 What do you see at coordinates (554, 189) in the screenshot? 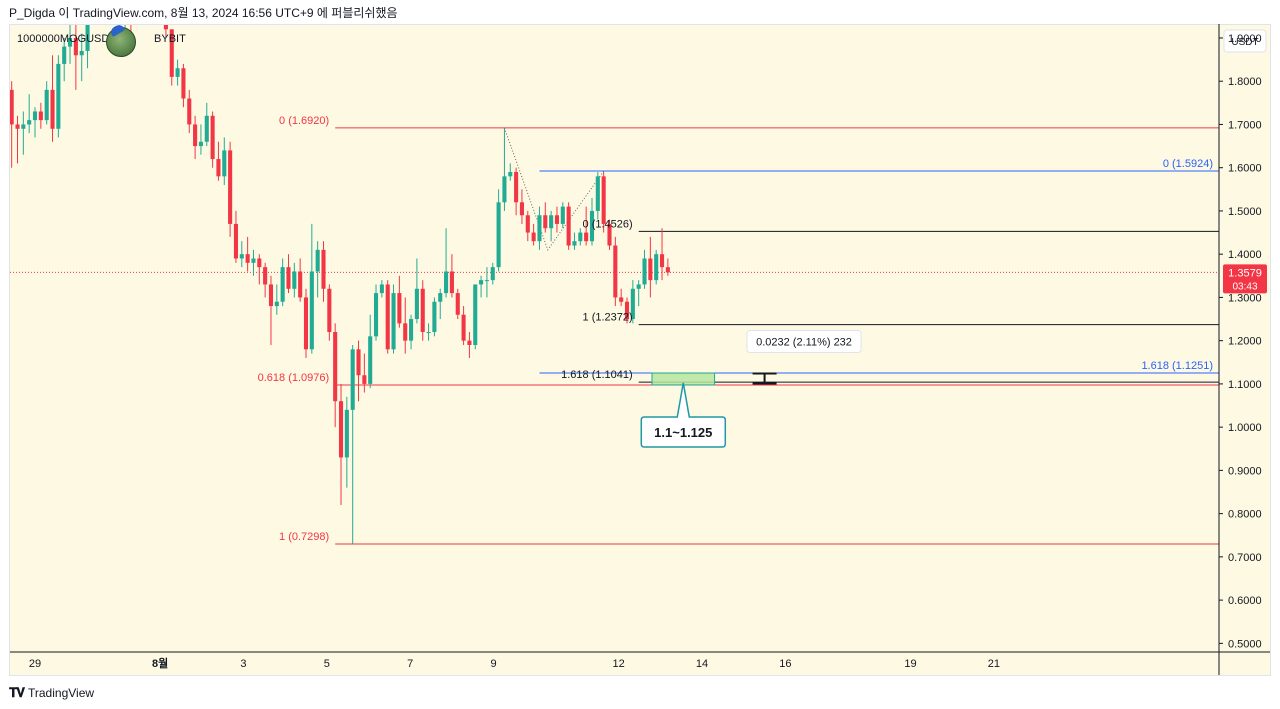
I see `swing-path` at bounding box center [554, 189].